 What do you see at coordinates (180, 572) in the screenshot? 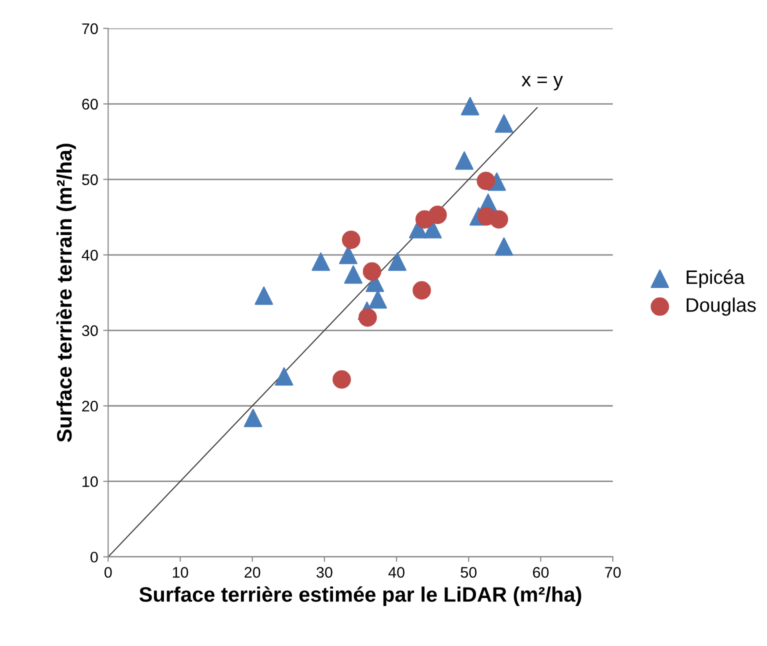
I see `x-tick-label: 10` at bounding box center [180, 572].